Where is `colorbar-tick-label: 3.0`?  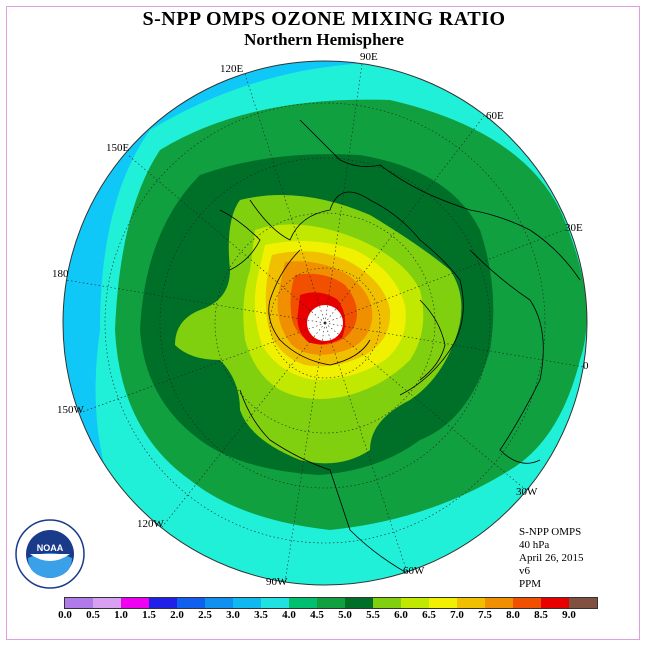 colorbar-tick-label: 3.0 is located at coordinates (233, 615).